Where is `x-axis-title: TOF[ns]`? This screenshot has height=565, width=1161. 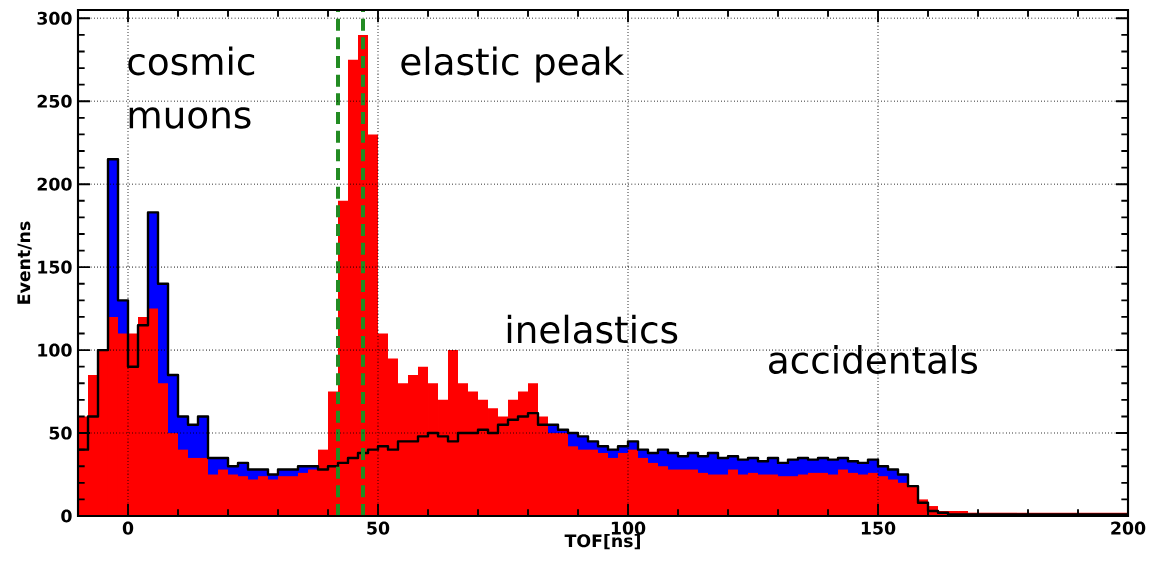 x-axis-title: TOF[ns] is located at coordinates (602, 541).